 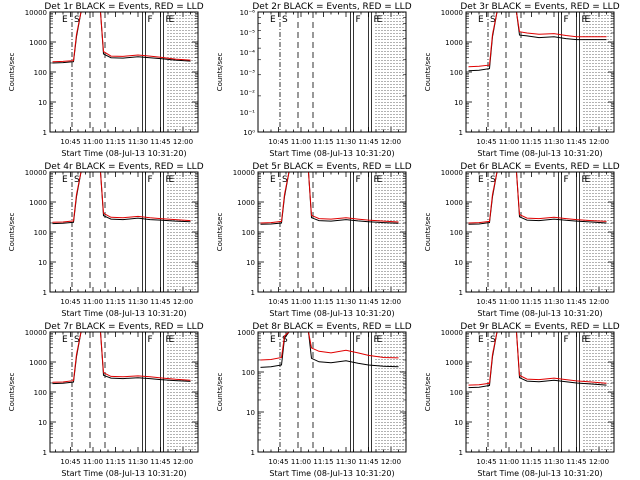 I want to click on chart-title: Det 1r BLACK = Events, RED = LLD, so click(x=123, y=7).